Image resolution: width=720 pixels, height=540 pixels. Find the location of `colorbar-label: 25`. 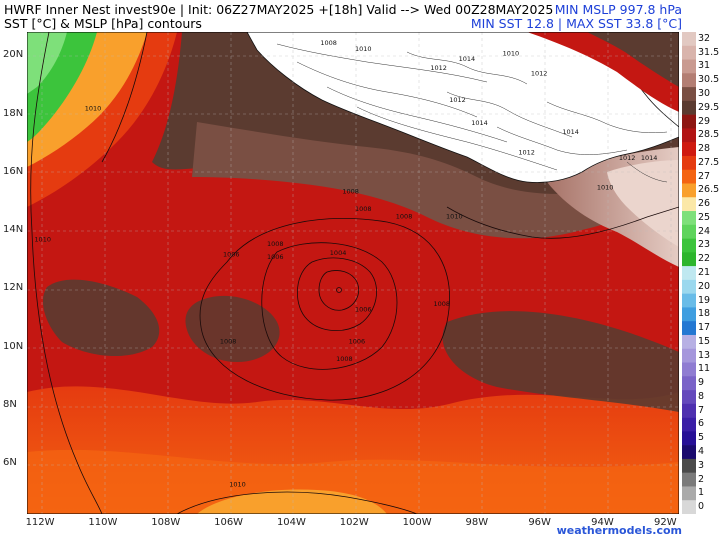

colorbar-label: 25 is located at coordinates (704, 217).